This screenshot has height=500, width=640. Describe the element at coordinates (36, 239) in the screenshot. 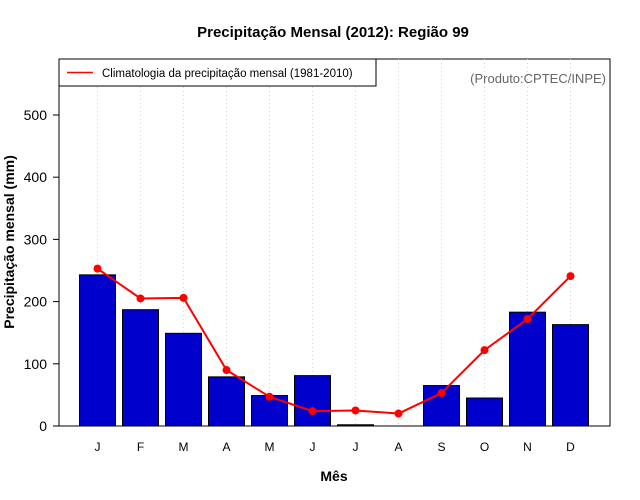

I see `y-tick-label: 300` at that location.